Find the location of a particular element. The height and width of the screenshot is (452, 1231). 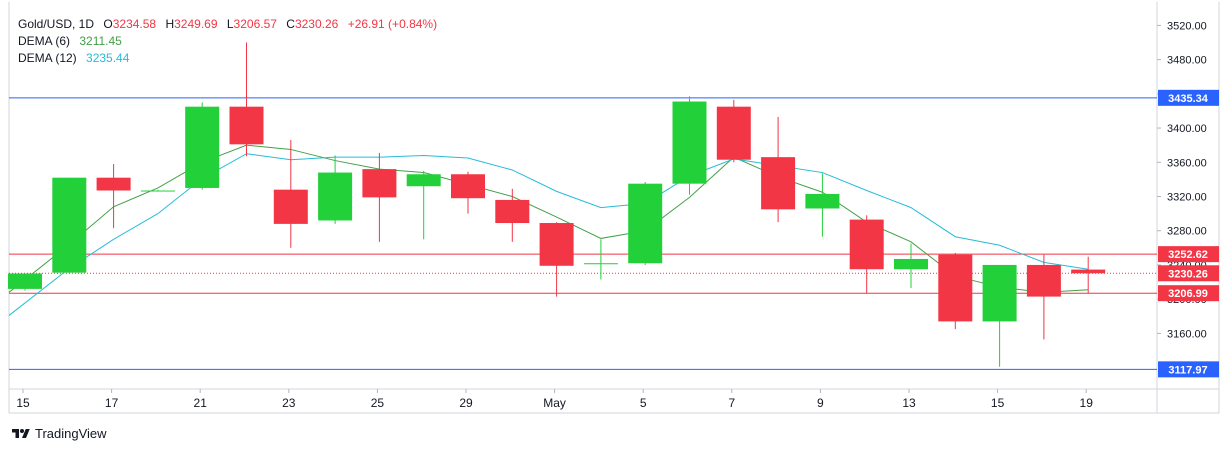

tradingview-brand: TradingView is located at coordinates (71, 433).